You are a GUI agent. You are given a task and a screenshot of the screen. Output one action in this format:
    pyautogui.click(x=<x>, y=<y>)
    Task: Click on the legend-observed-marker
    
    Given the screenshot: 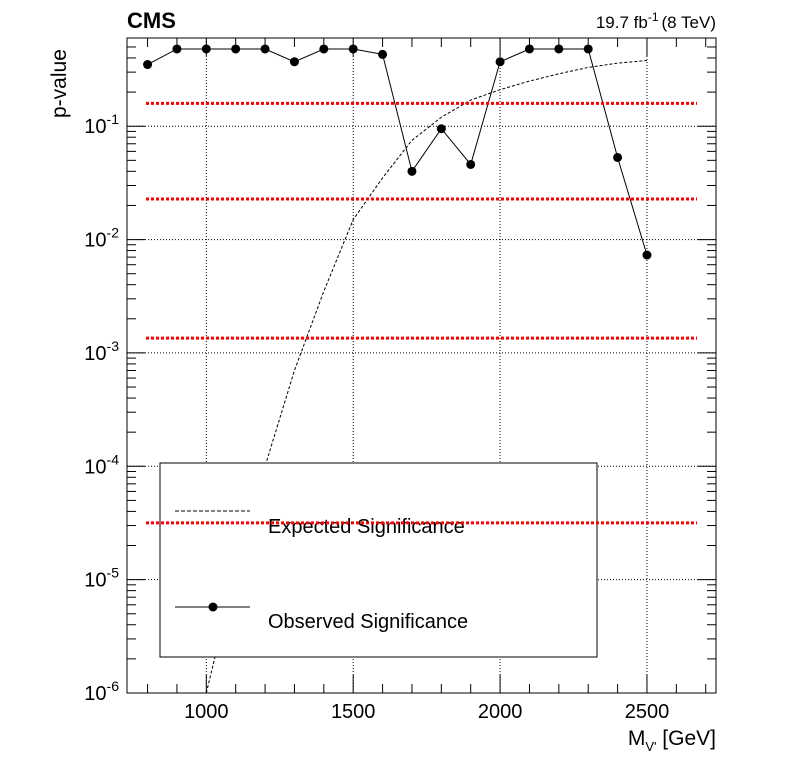 What is the action you would take?
    pyautogui.click(x=213, y=607)
    